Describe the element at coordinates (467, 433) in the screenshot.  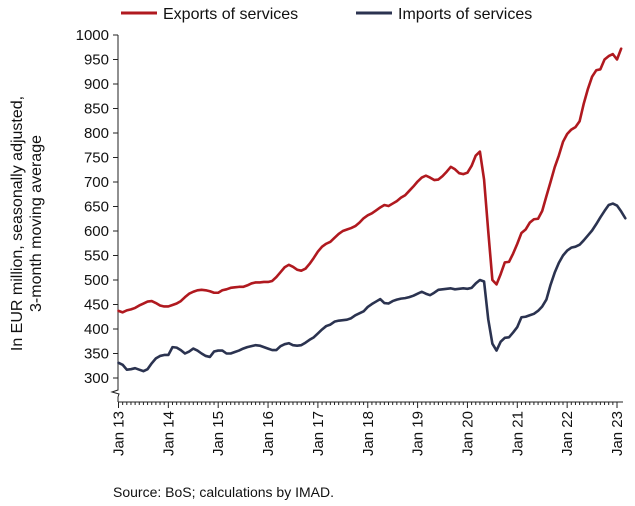
I see `x-tick-label: Jan 20` at that location.